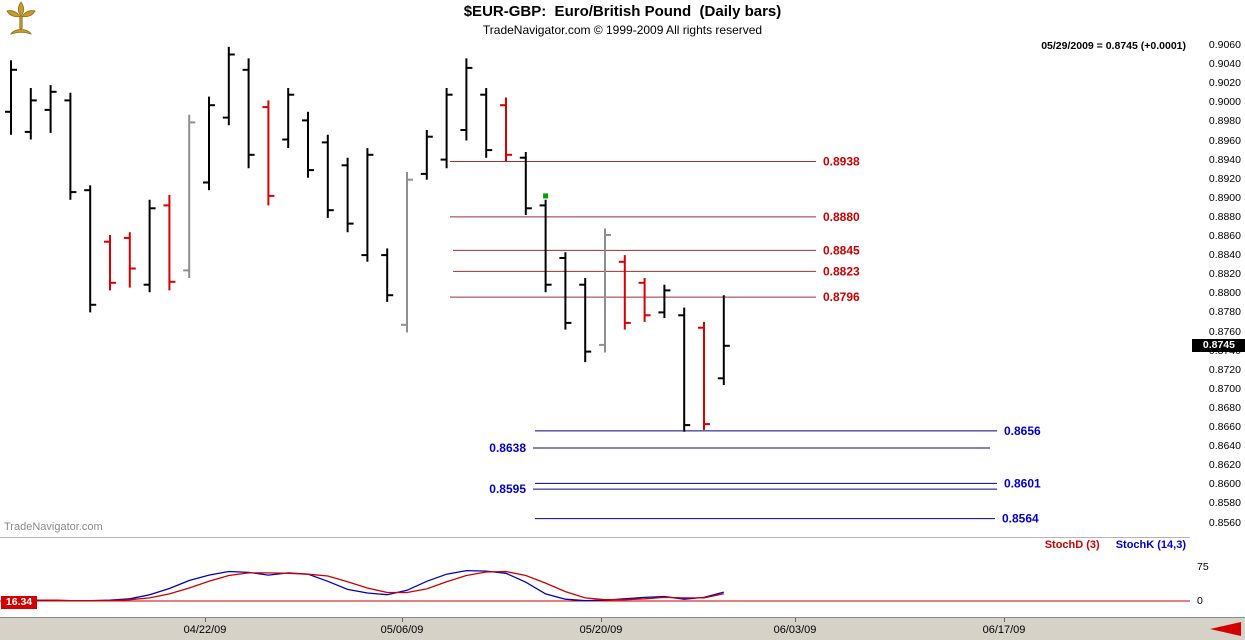 This screenshot has width=1245, height=640. Describe the element at coordinates (841, 271) in the screenshot. I see `resistance-price-label: 0.8823` at that location.